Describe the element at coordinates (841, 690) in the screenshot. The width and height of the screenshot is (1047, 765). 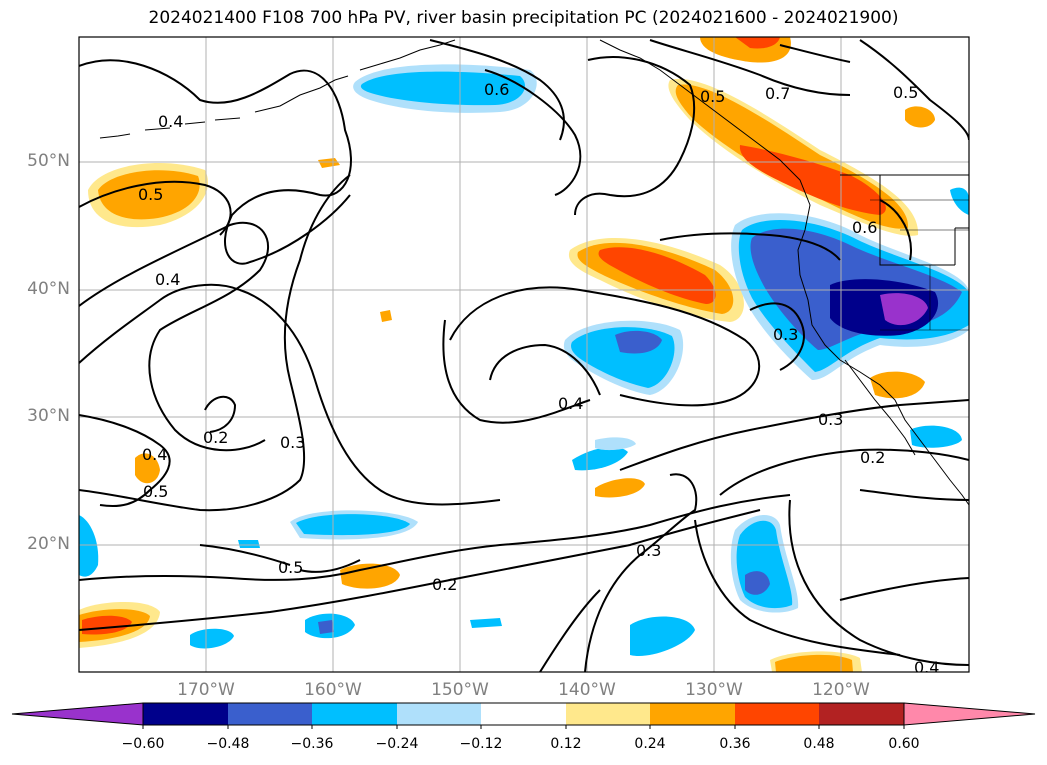
I see `lon-tick-label: 120°W` at that location.